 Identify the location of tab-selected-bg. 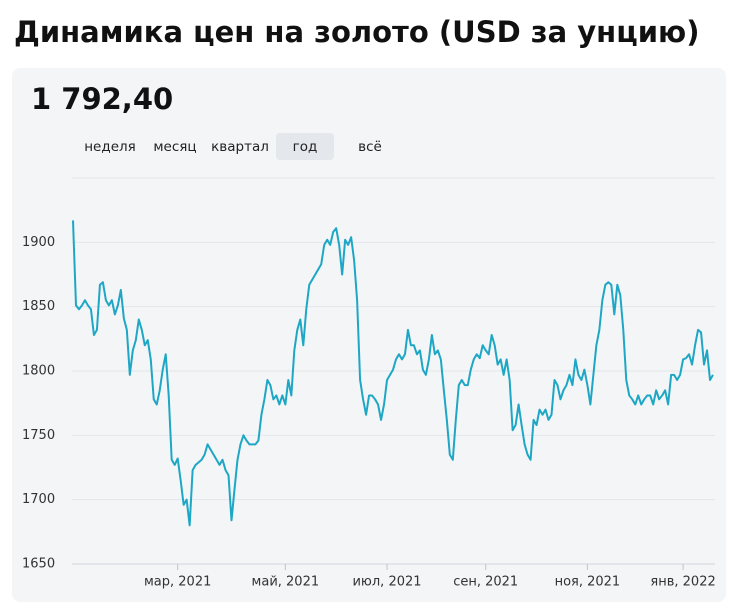
(305, 146).